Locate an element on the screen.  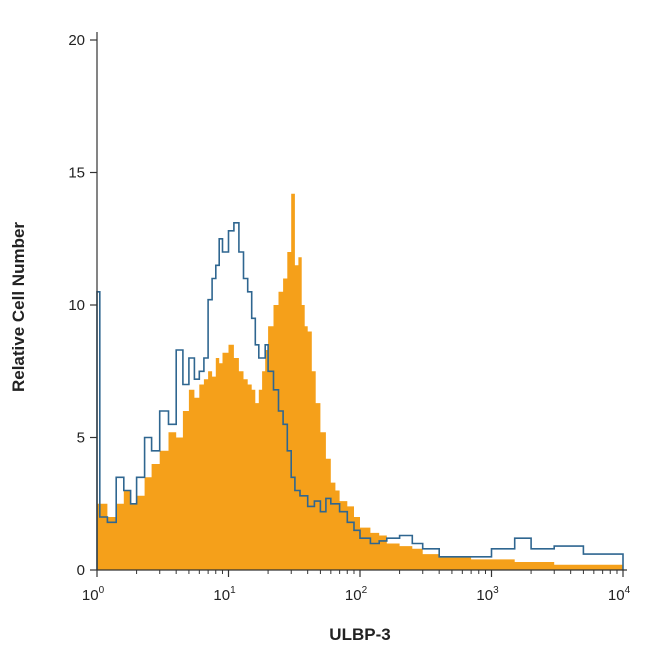
y-tick-label: 20 is located at coordinates (76, 40).